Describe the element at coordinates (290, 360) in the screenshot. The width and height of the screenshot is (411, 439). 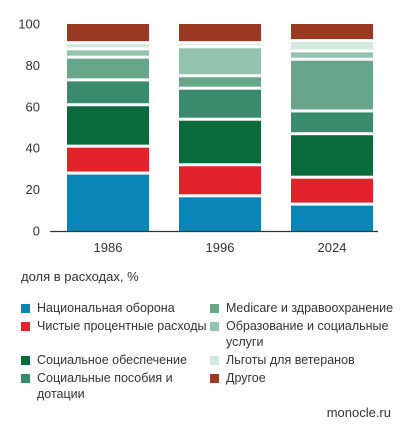
I see `legend-label: Льготы для ветеранов` at that location.